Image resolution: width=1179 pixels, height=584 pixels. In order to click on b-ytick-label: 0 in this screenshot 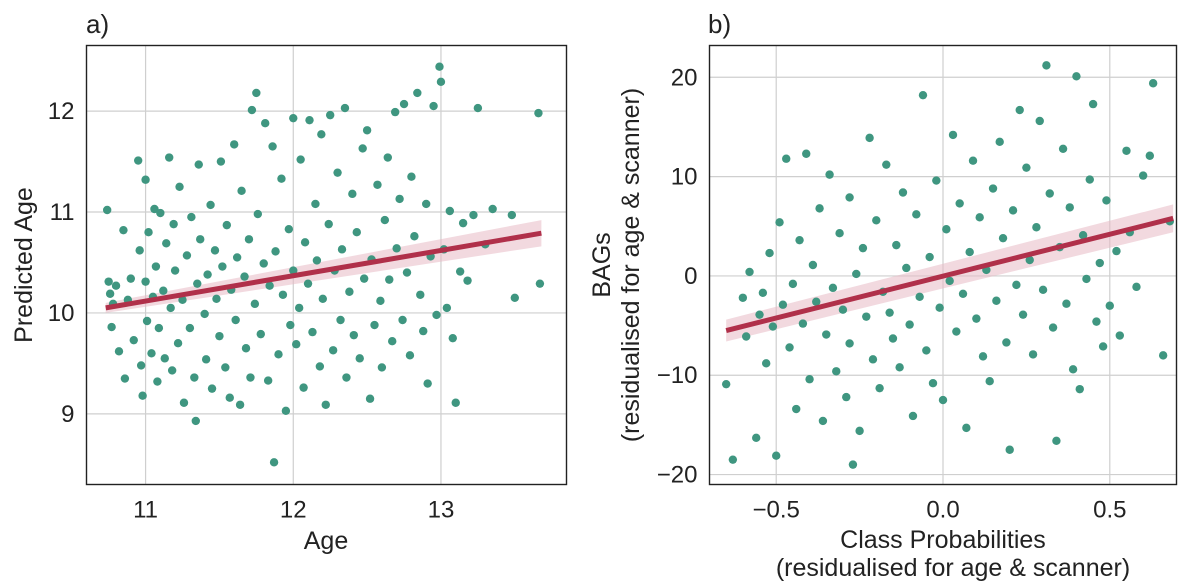, I will do `click(690, 276)`.